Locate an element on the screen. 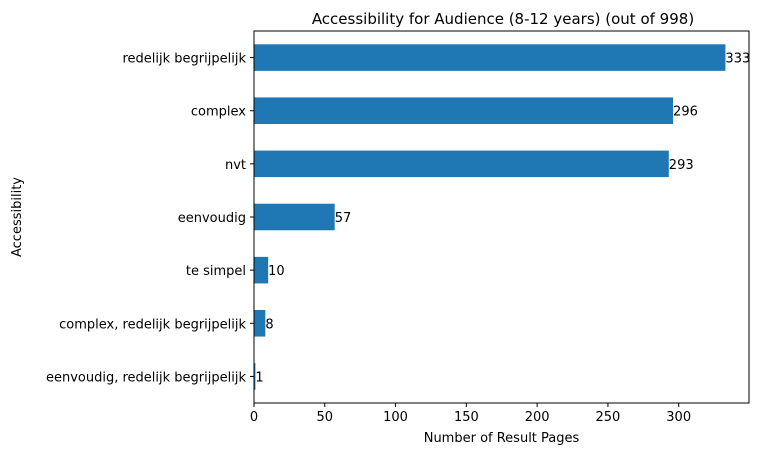 The height and width of the screenshot is (455, 762). y-tick-label-4: te simpel is located at coordinates (216, 271).